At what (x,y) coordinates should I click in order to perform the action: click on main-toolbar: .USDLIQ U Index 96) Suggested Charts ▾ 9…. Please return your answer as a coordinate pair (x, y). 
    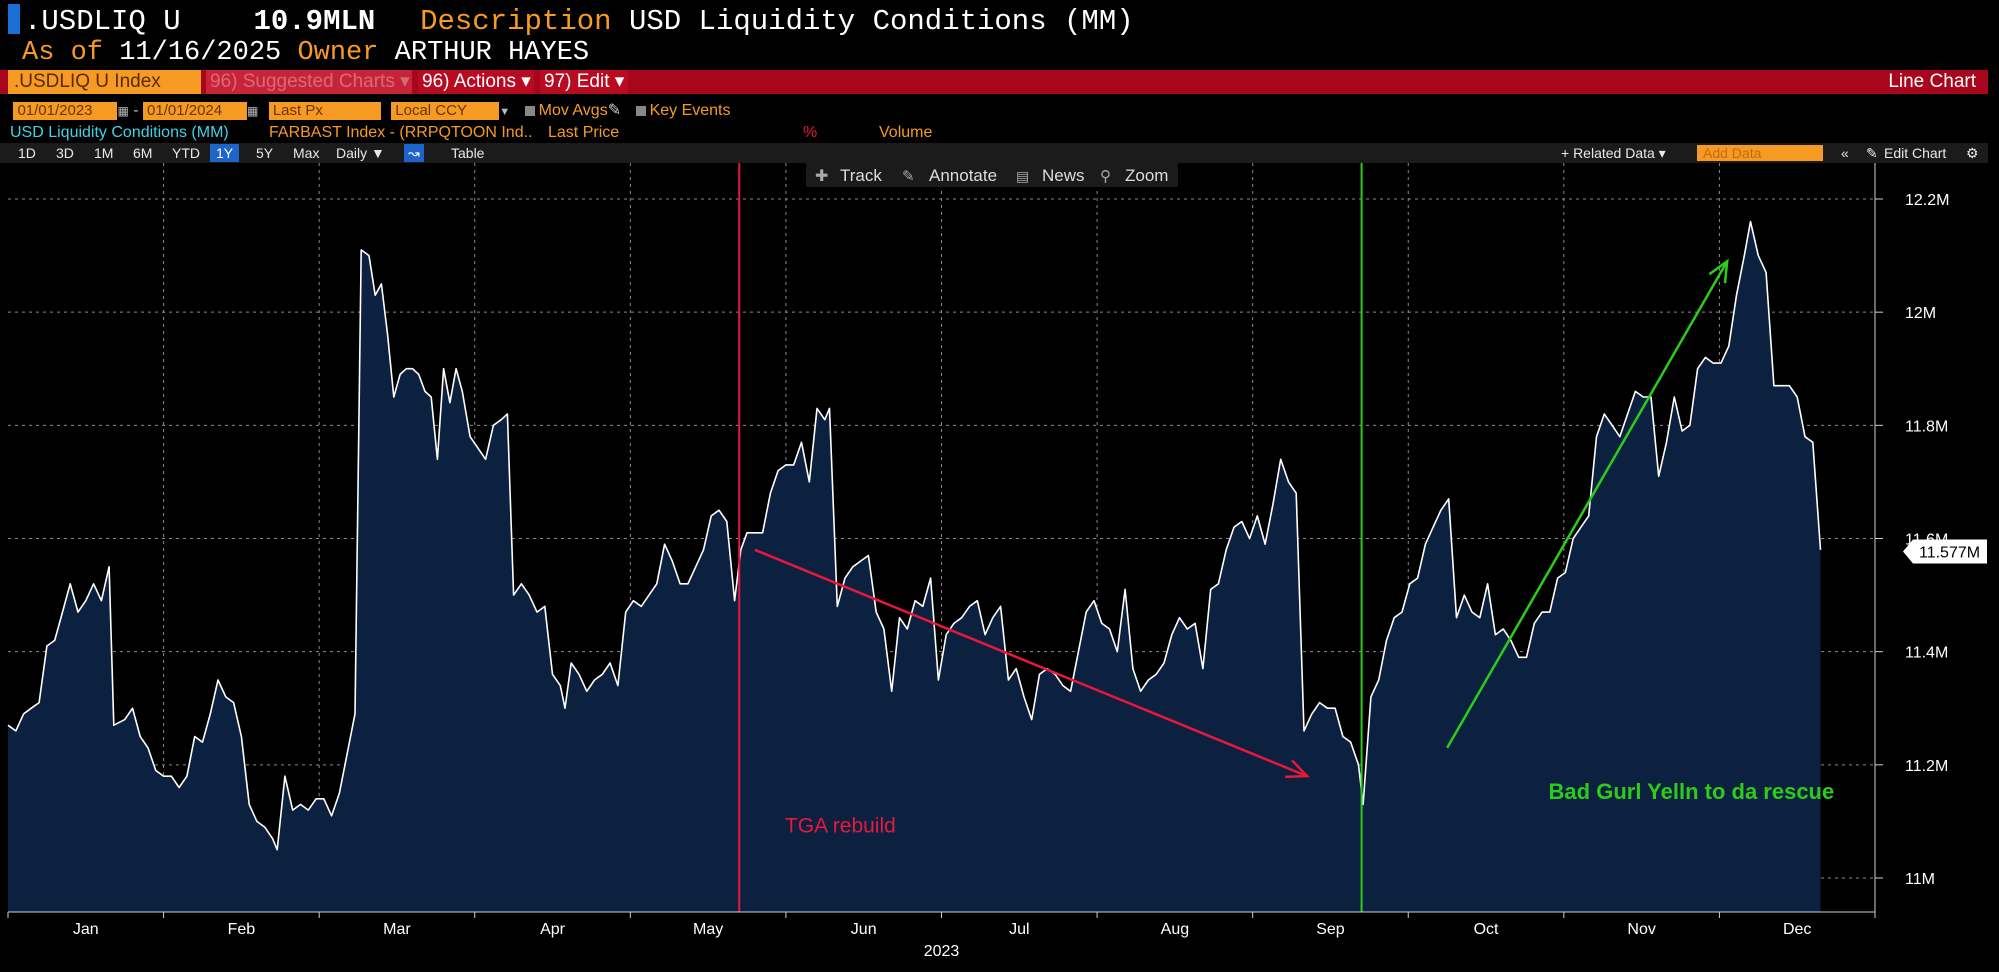
    Looking at the image, I should click on (994, 82).